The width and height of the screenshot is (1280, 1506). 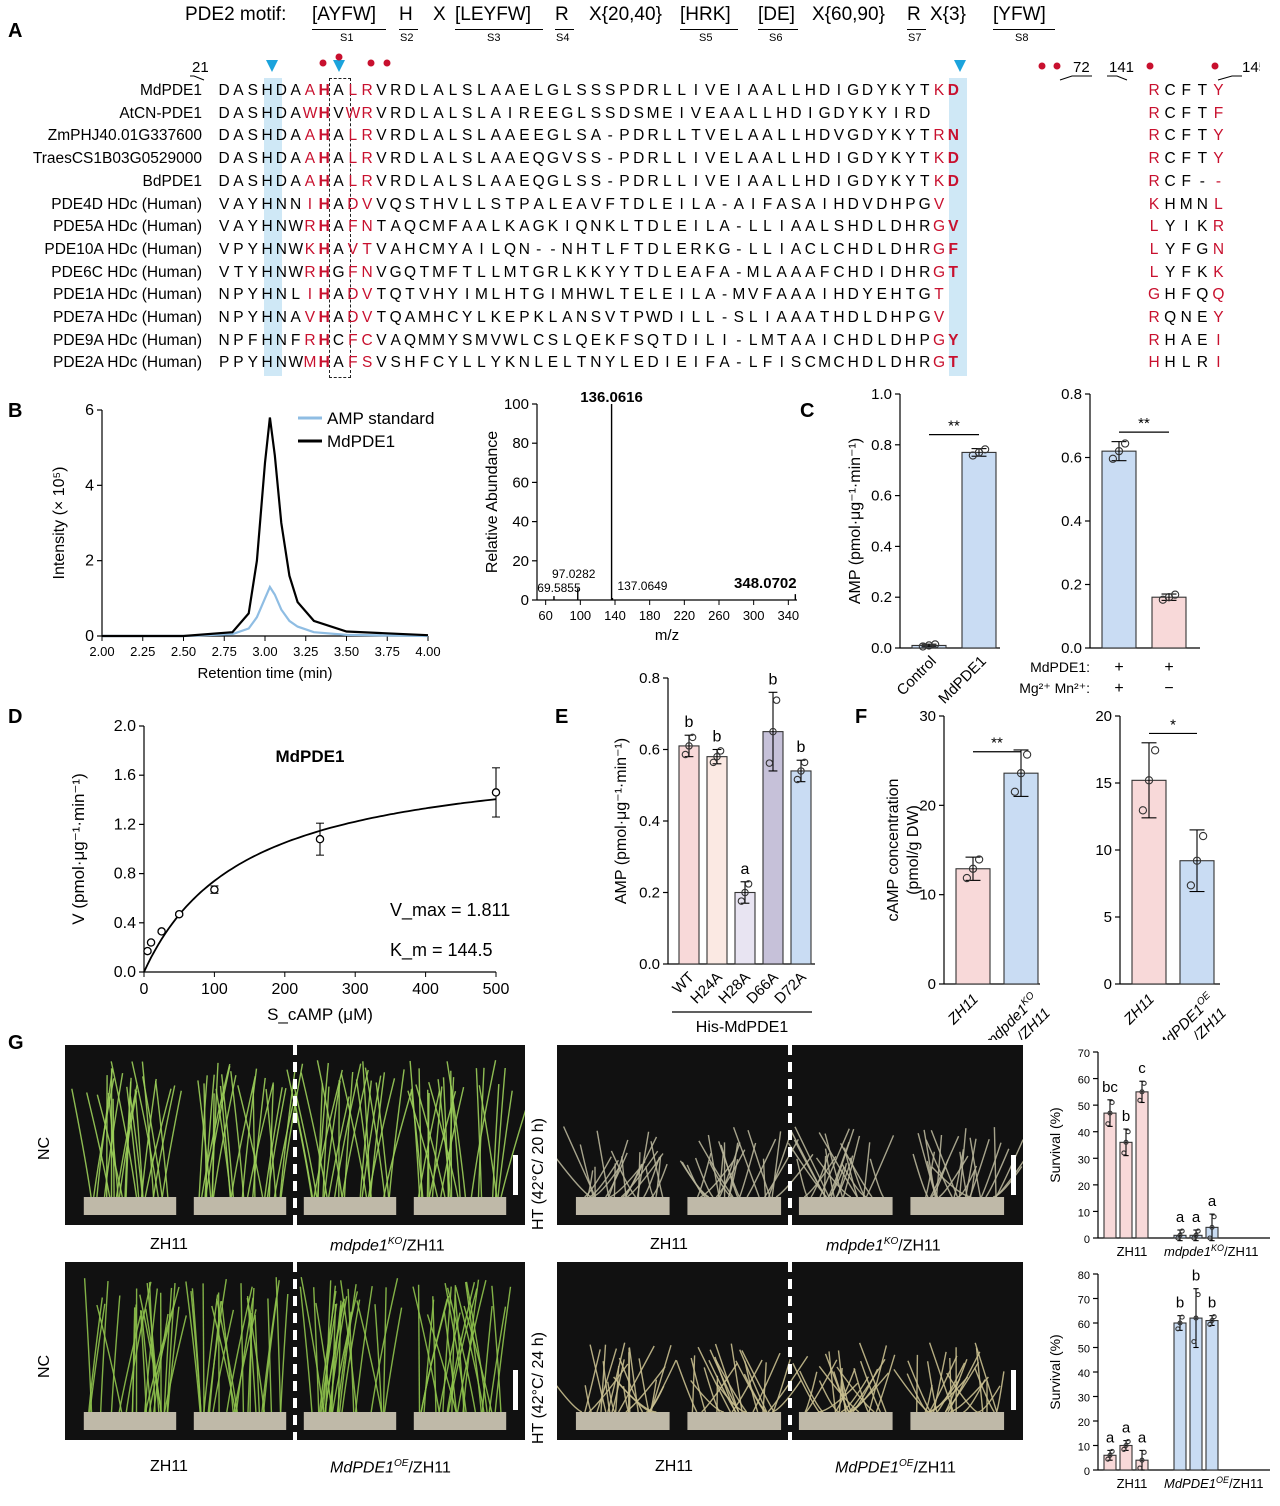 What do you see at coordinates (493, 14) in the screenshot?
I see `motif-token: [LEYFW]` at bounding box center [493, 14].